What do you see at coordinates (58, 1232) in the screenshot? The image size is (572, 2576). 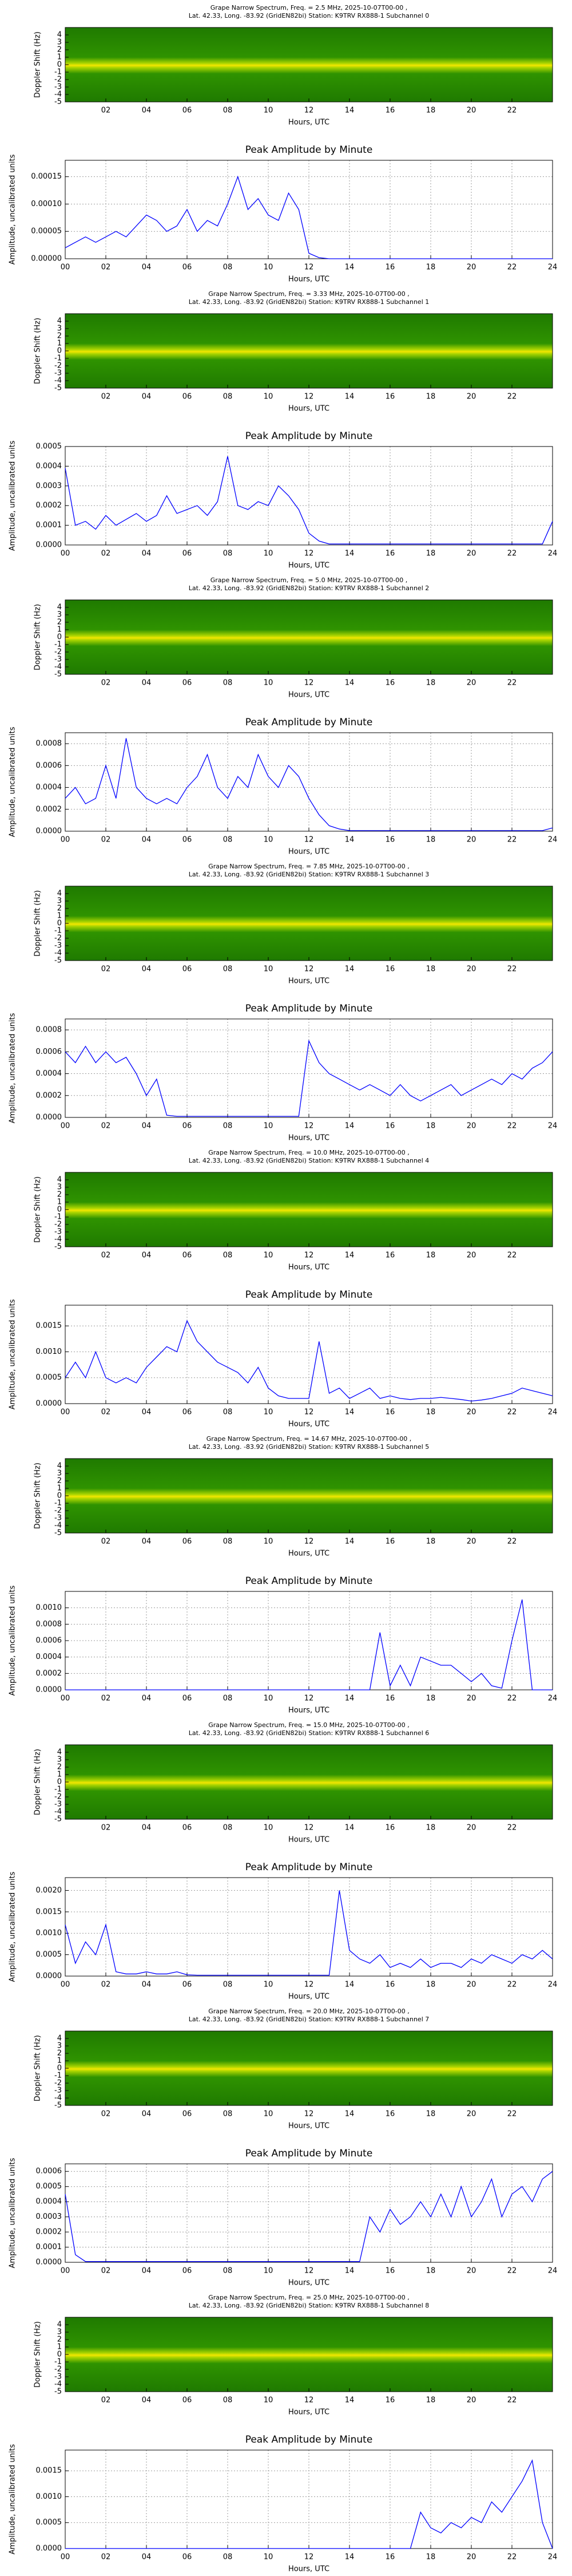 I see `y-tick-label: -3` at bounding box center [58, 1232].